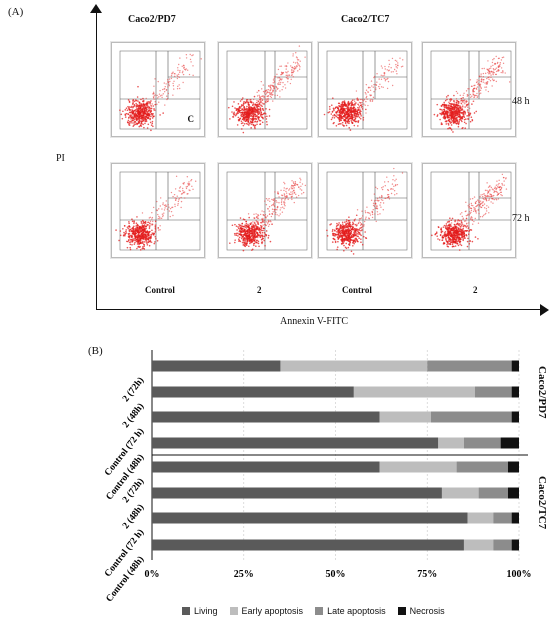 The height and width of the screenshot is (620, 550). What do you see at coordinates (544, 310) in the screenshot?
I see `x-axis-arrow-icon` at bounding box center [544, 310].